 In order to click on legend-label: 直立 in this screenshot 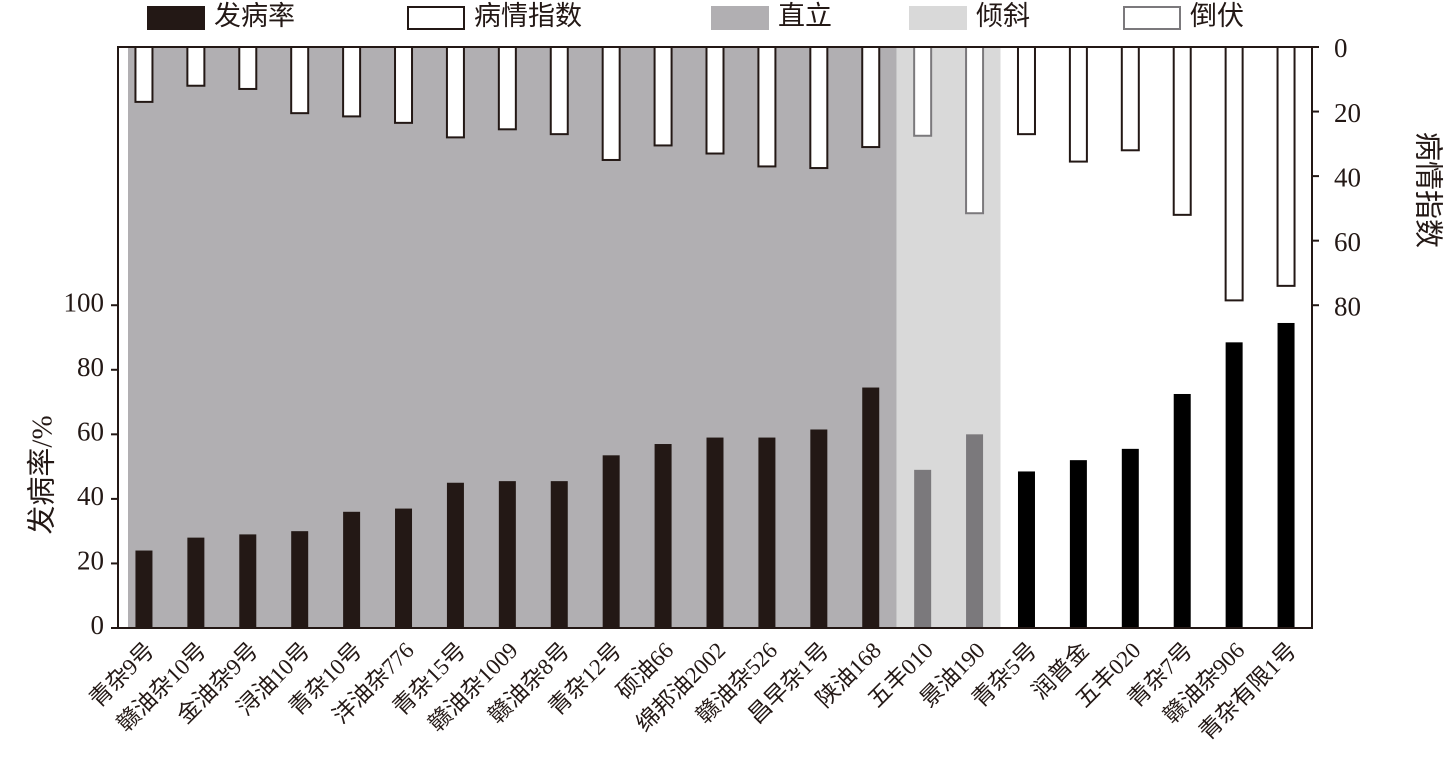, I will do `click(805, 16)`.